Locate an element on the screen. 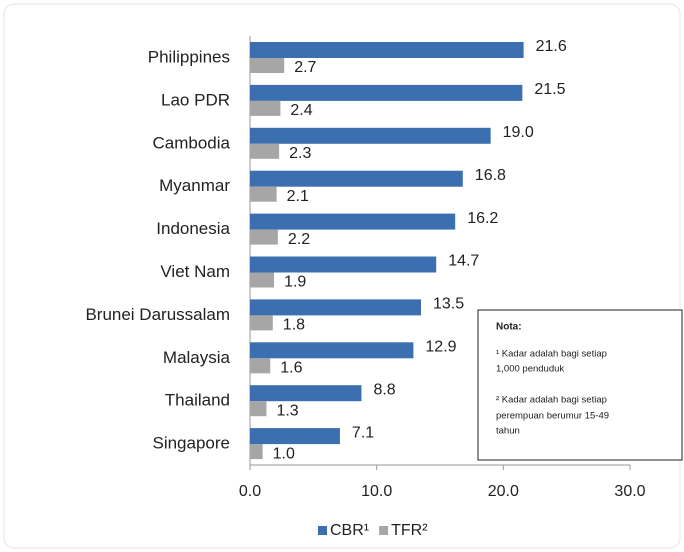 The height and width of the screenshot is (552, 684). y-tick-label: Myanmar is located at coordinates (194, 185).